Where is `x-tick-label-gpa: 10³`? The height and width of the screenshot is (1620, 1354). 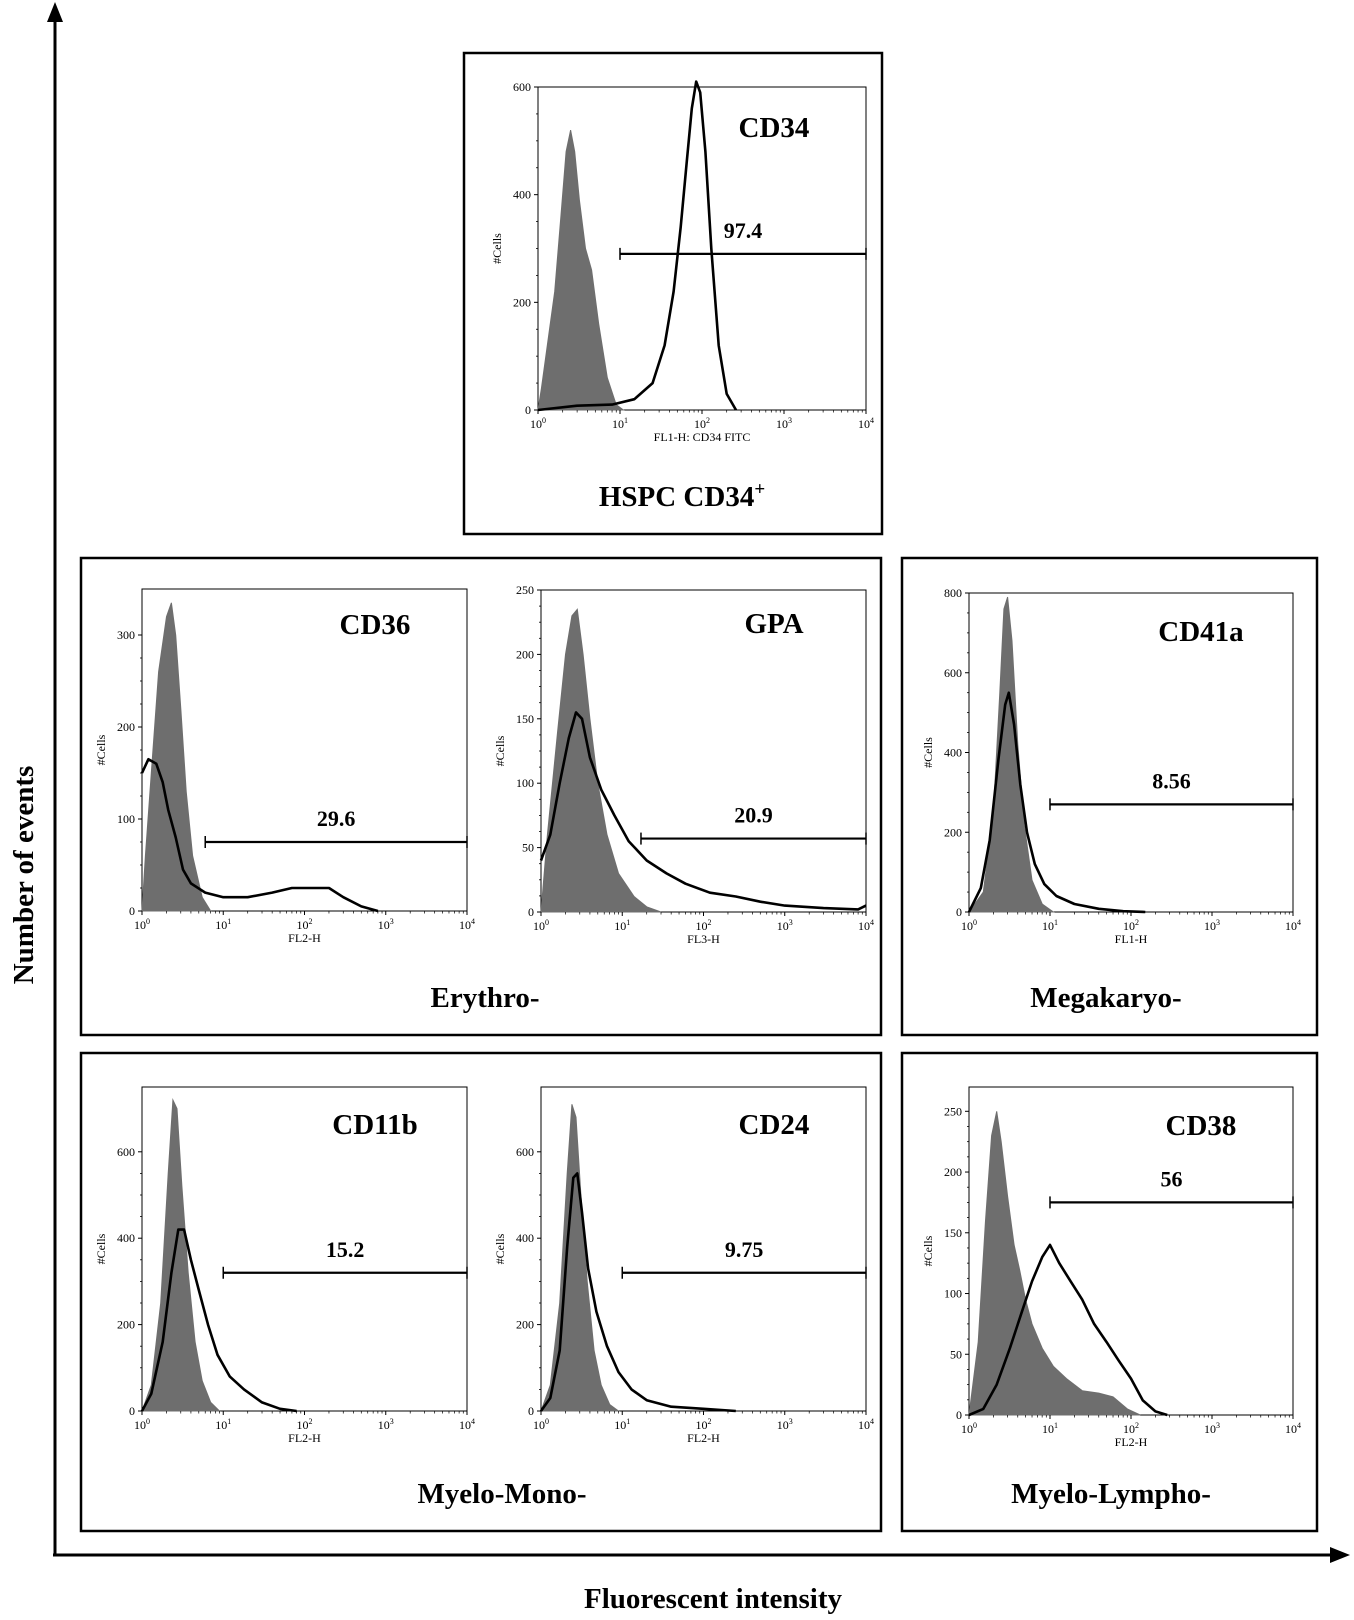
x-tick-label-gpa: 10³ is located at coordinates (785, 925).